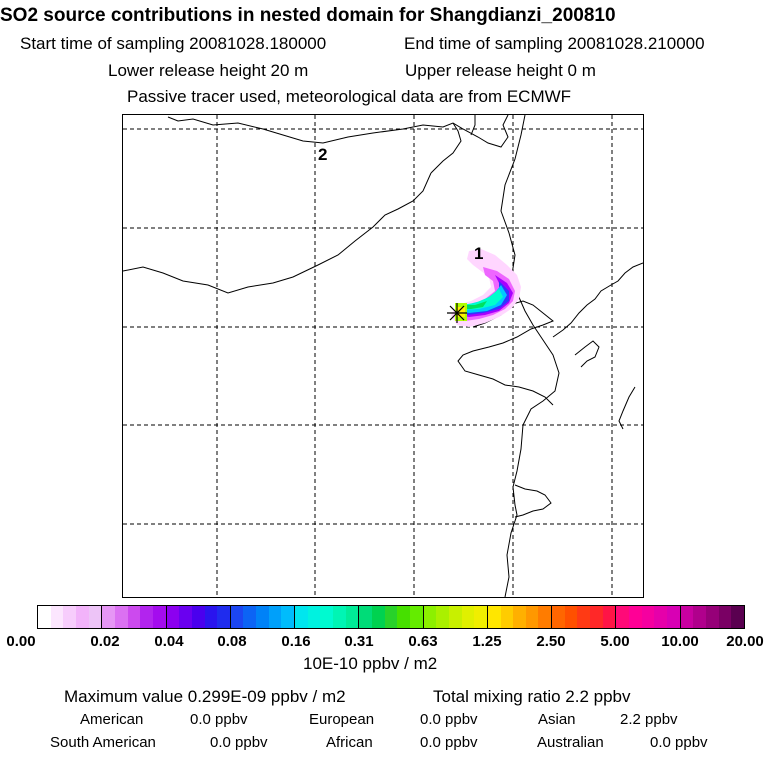 Image resolution: width=768 pixels, height=768 pixels. Describe the element at coordinates (449, 742) in the screenshot. I see `african-value: 0.0 ppbv` at that location.